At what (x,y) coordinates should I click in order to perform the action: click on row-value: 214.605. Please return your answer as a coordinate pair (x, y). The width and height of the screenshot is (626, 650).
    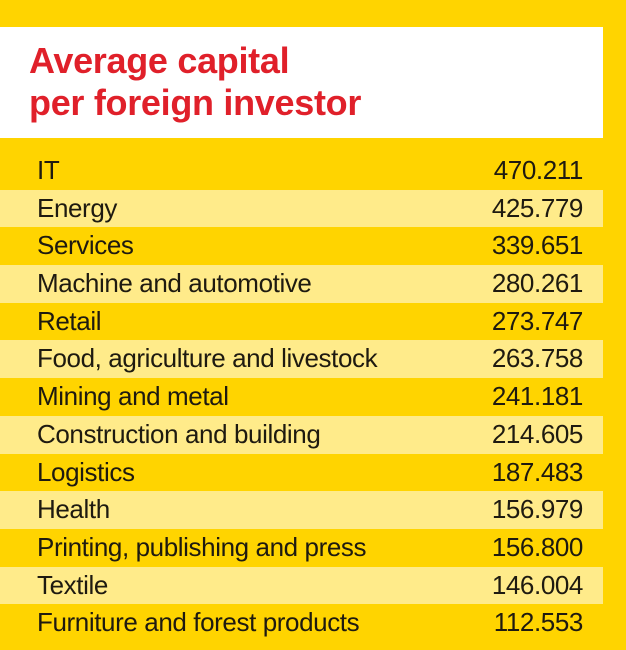
    Looking at the image, I should click on (537, 433).